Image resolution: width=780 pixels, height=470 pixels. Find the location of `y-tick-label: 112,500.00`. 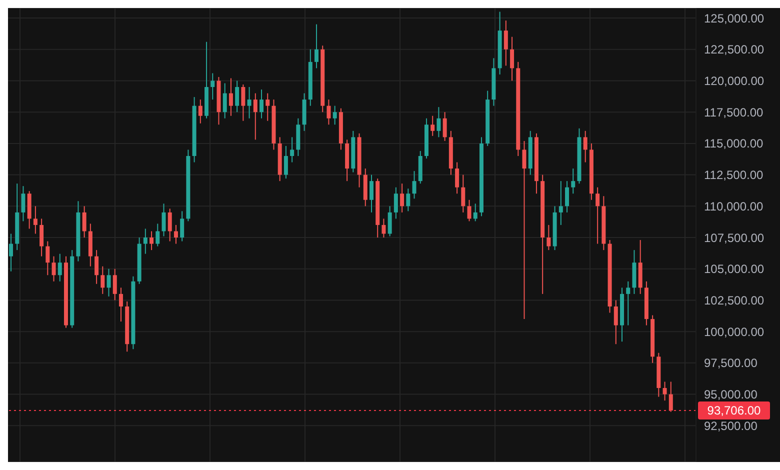

y-tick-label: 112,500.00 is located at coordinates (734, 175).